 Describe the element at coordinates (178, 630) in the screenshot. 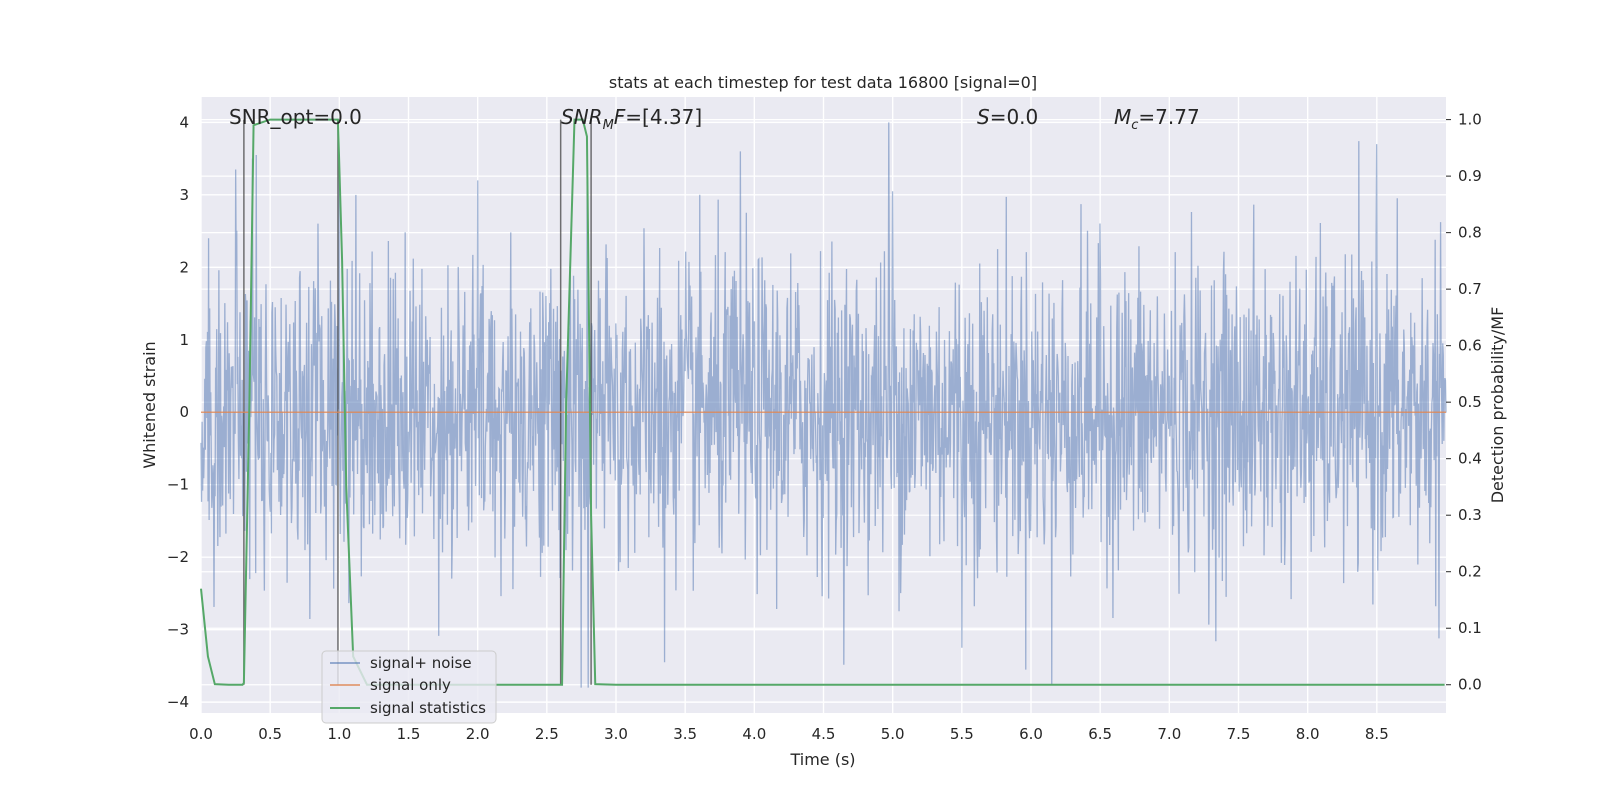

I see `y-tick-label: −3` at that location.